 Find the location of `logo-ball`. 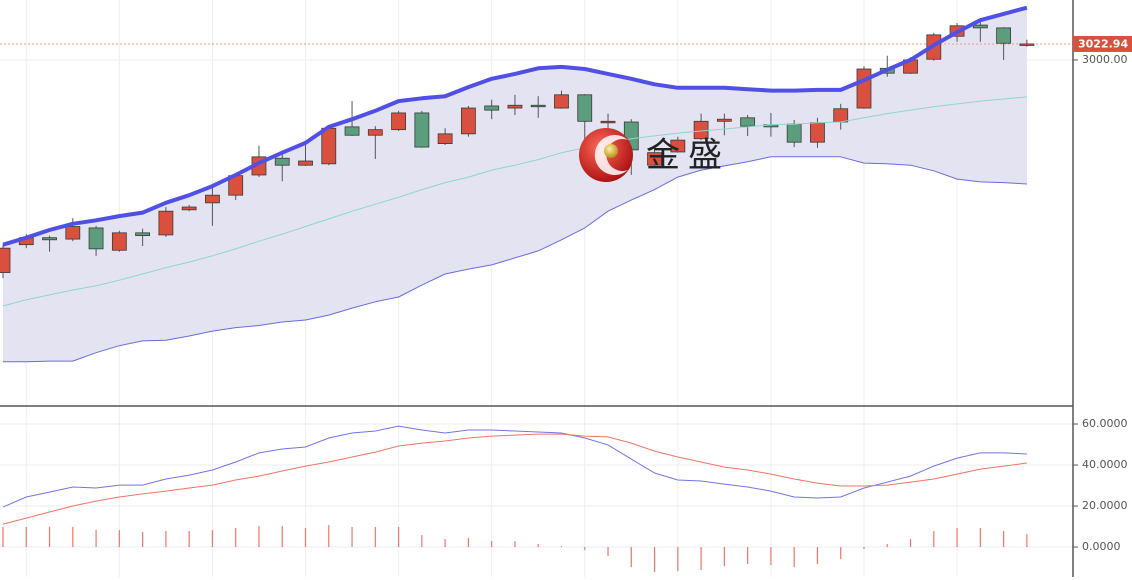

logo-ball is located at coordinates (611, 151).